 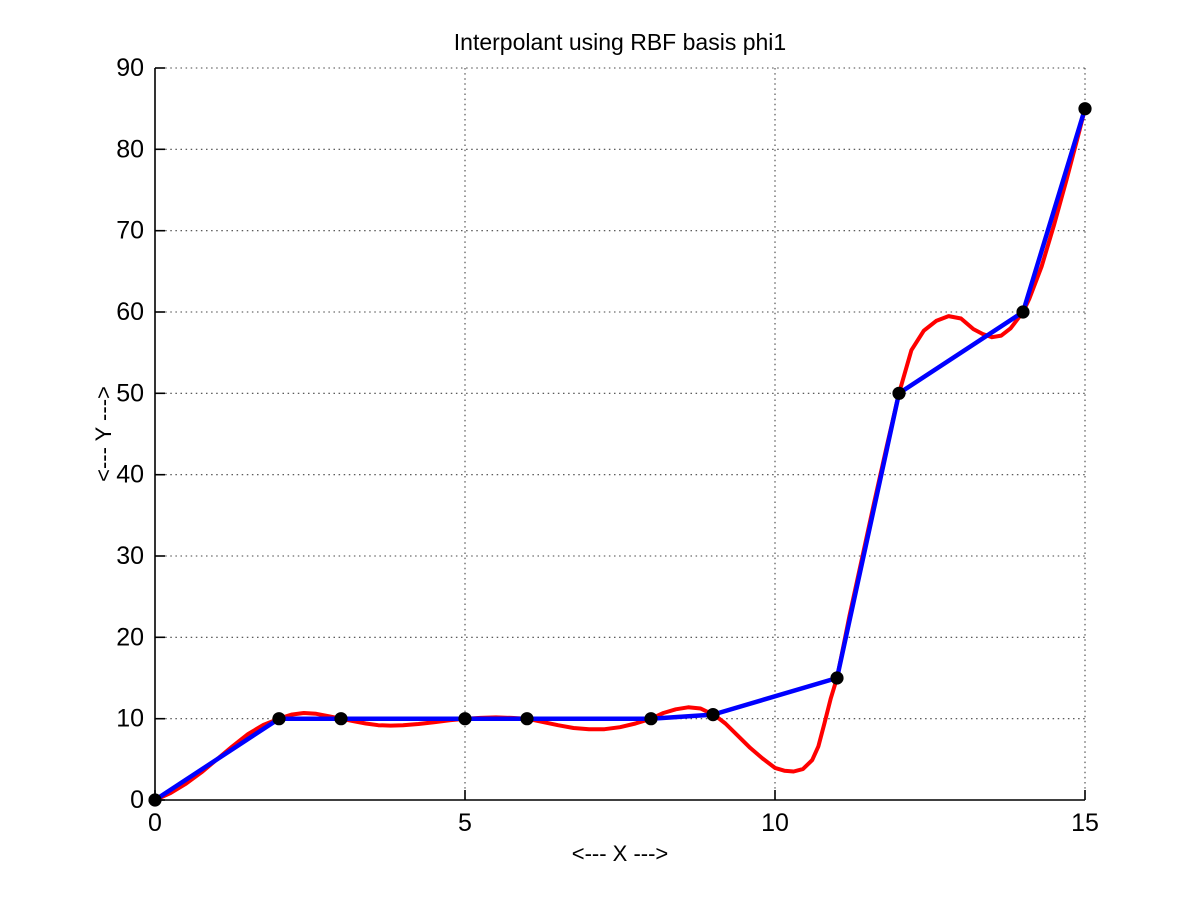 I want to click on x-axis-label: <--- X --->, so click(x=620, y=853).